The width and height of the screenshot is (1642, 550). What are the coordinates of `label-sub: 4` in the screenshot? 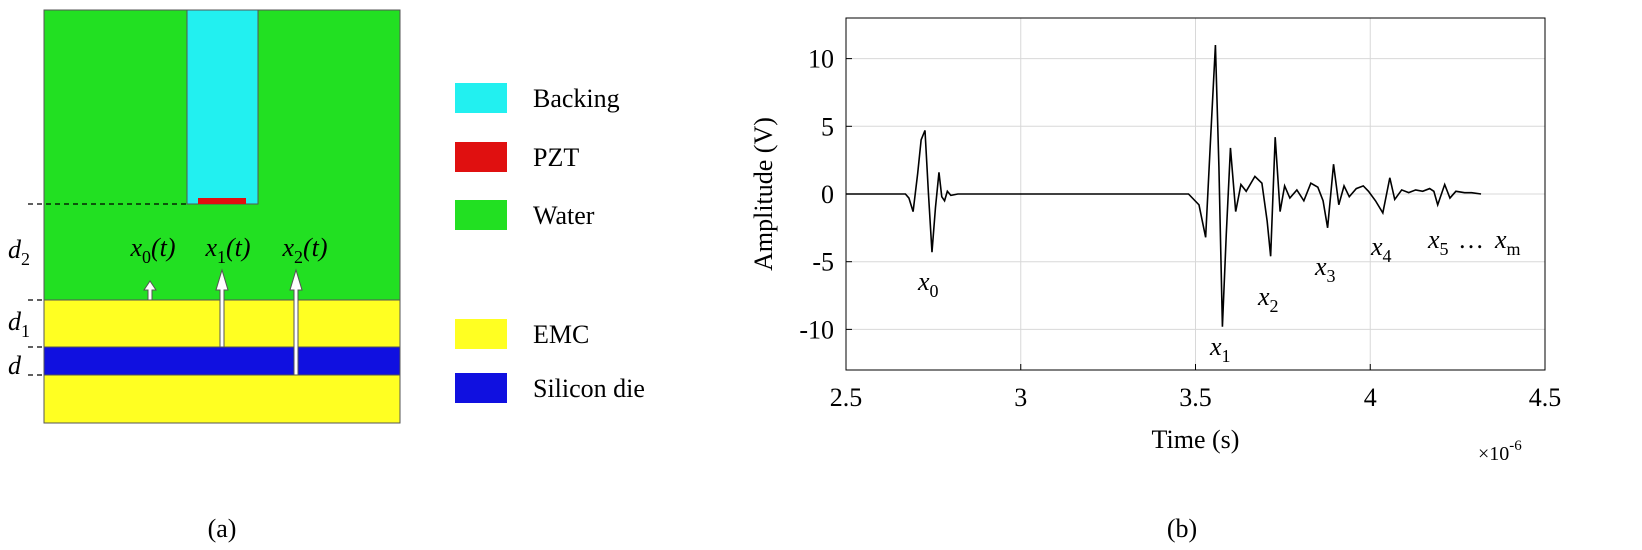 It's located at (1387, 256).